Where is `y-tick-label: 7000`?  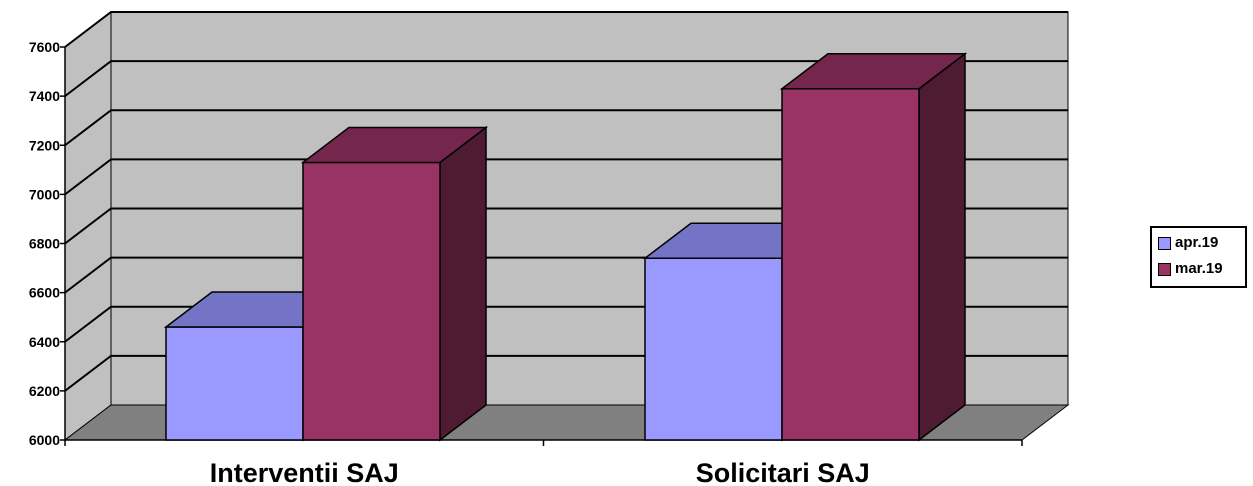
y-tick-label: 7000 is located at coordinates (44, 194).